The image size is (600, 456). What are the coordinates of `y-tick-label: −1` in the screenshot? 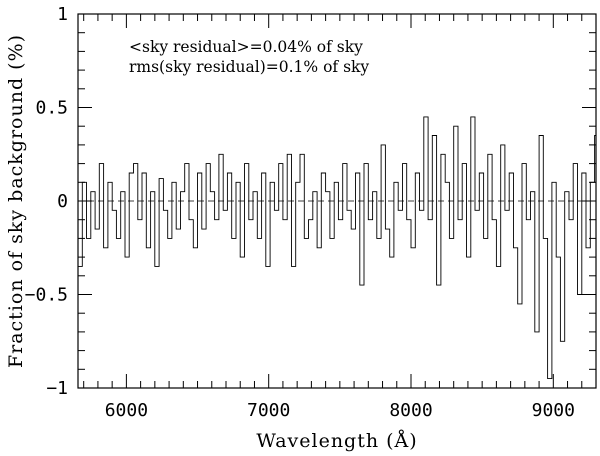 It's located at (57, 388).